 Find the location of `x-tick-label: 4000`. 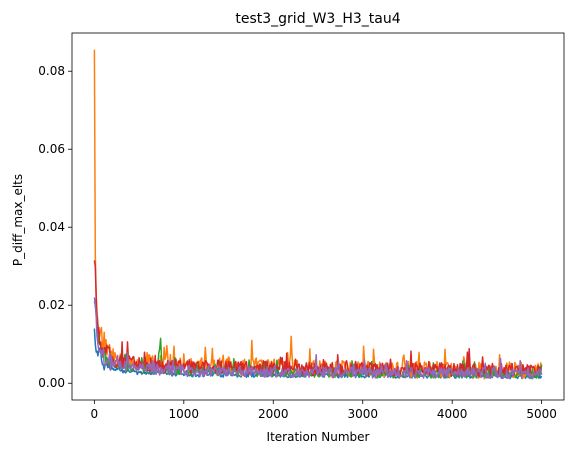

x-tick-label: 4000 is located at coordinates (452, 414).